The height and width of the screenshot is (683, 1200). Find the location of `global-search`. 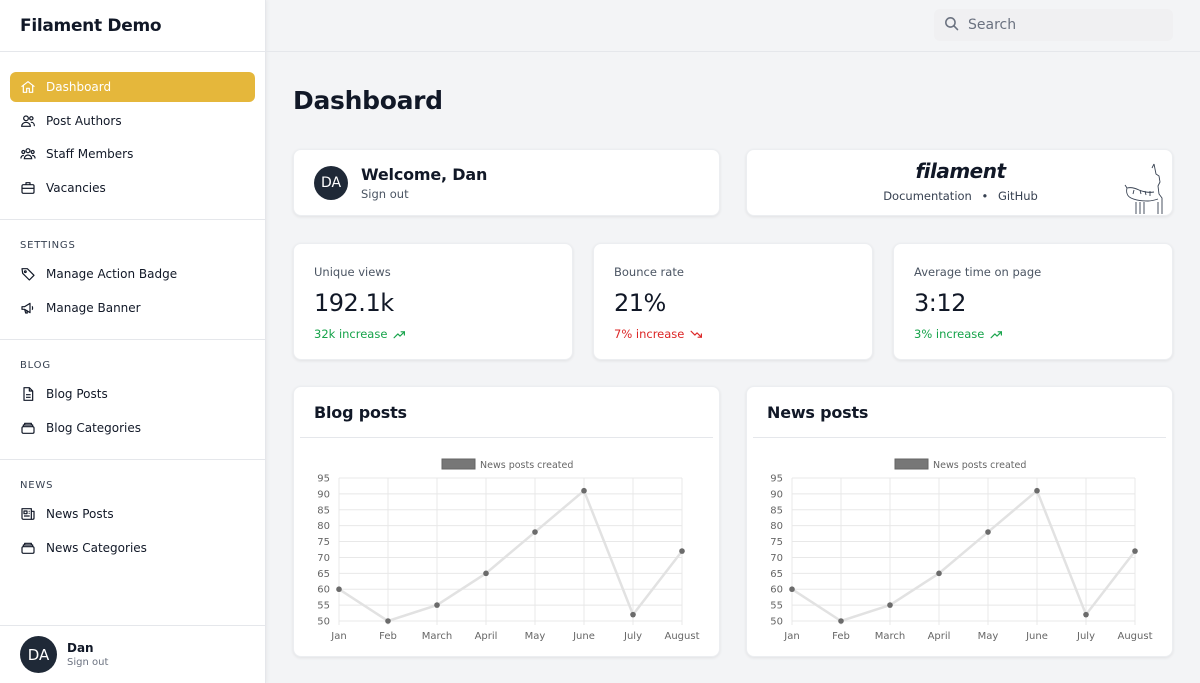

global-search is located at coordinates (1053, 25).